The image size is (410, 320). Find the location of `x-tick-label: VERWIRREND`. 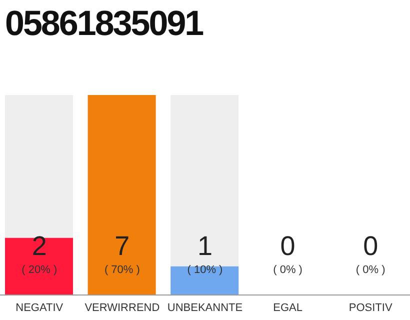

x-tick-label: VERWIRREND is located at coordinates (122, 308).